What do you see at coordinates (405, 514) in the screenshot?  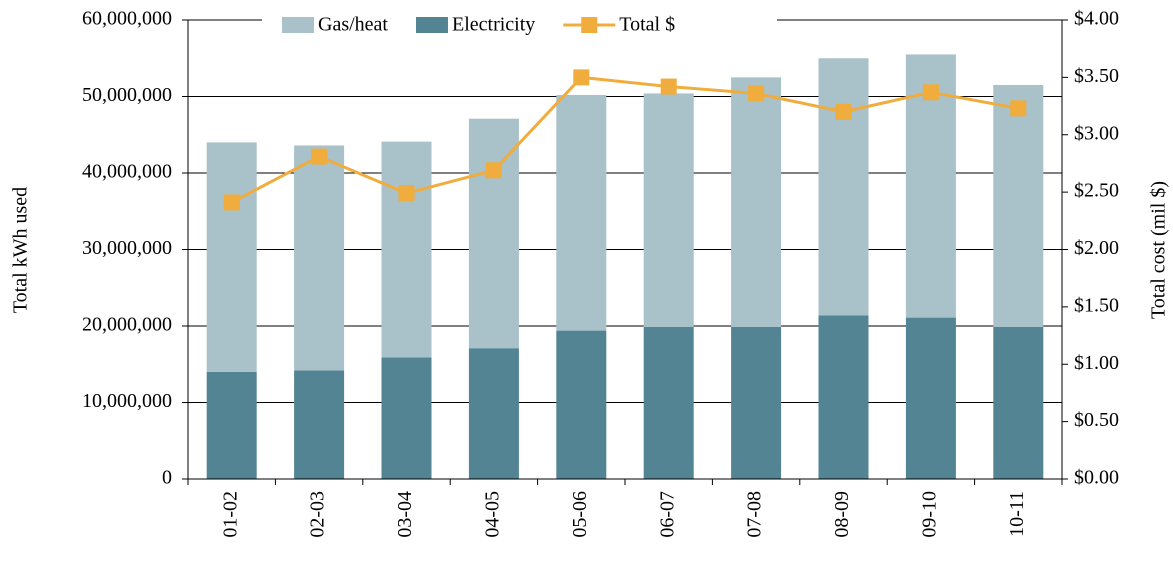 I see `x-tick-label: 03-04` at bounding box center [405, 514].